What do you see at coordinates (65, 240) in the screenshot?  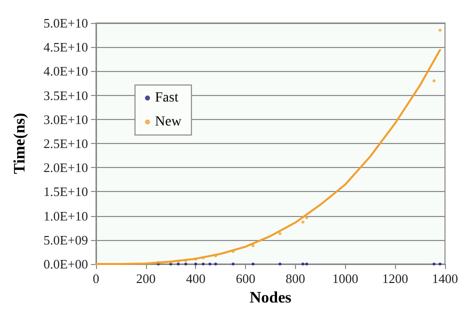 I see `y-tick-label: 5.0E+09` at bounding box center [65, 240].